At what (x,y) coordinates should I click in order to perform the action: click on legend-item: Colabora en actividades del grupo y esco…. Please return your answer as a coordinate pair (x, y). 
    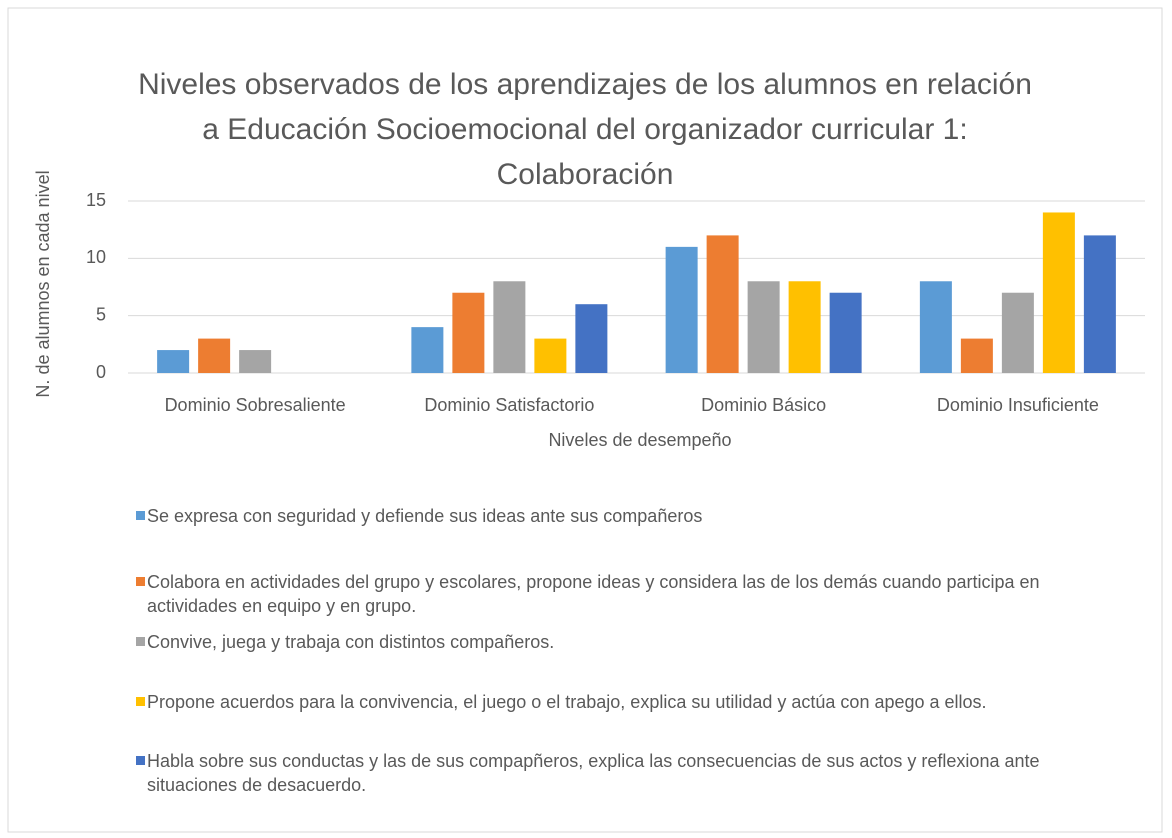
    Looking at the image, I should click on (616, 594).